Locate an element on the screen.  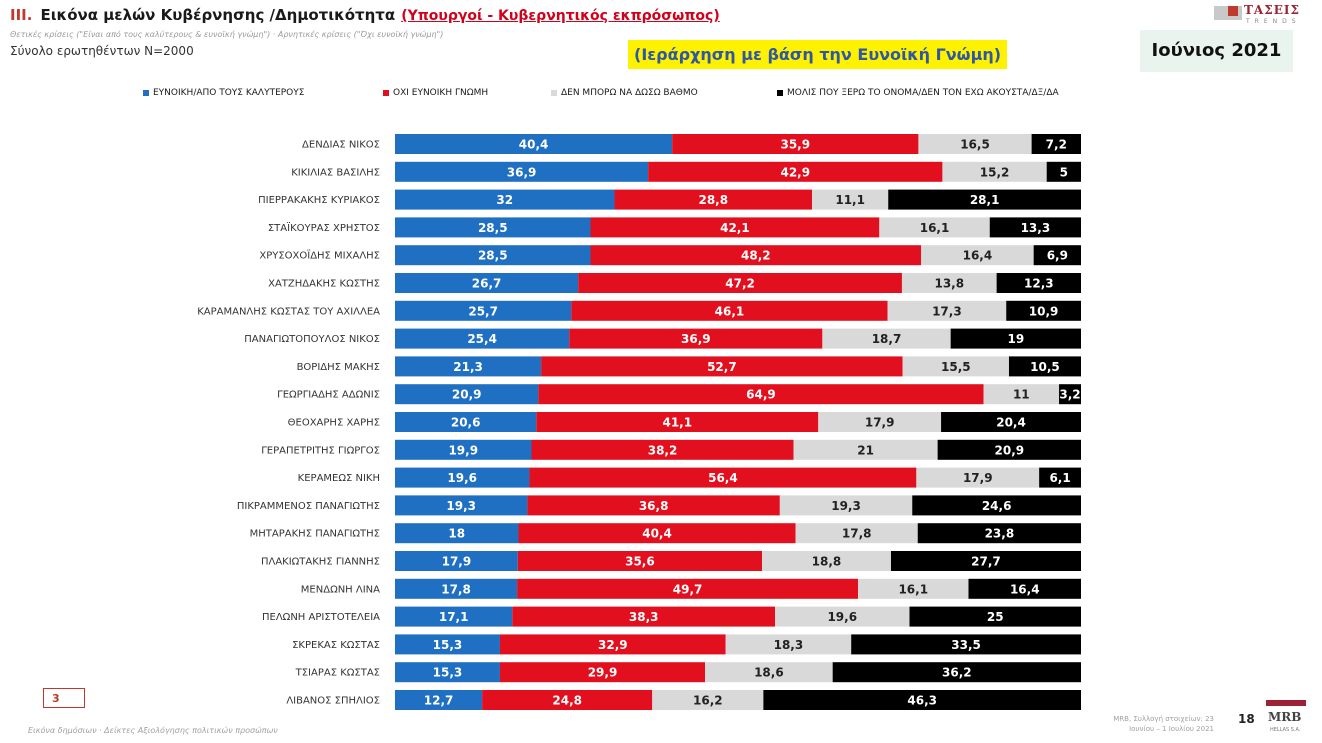
data-label: 18,8 is located at coordinates (827, 562).